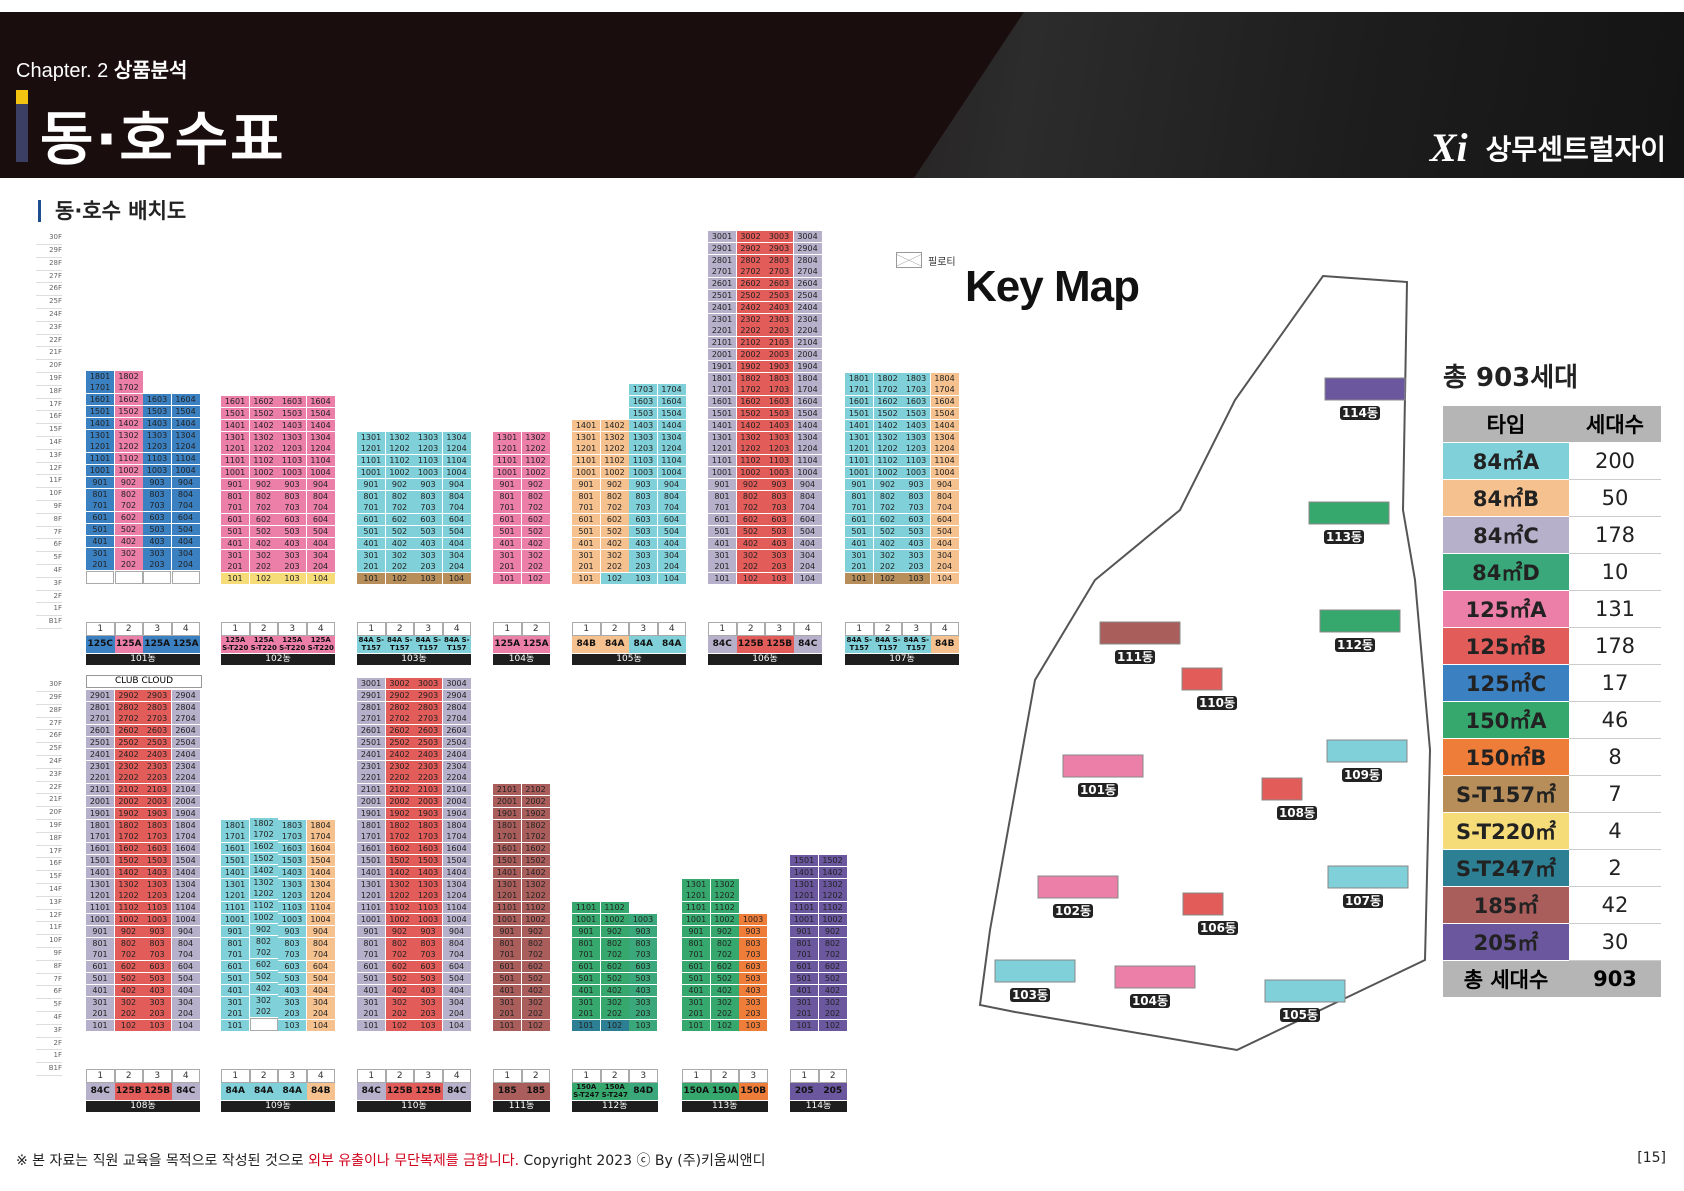 This screenshot has width=1684, height=1191. I want to click on unit-cell: 501, so click(859, 531).